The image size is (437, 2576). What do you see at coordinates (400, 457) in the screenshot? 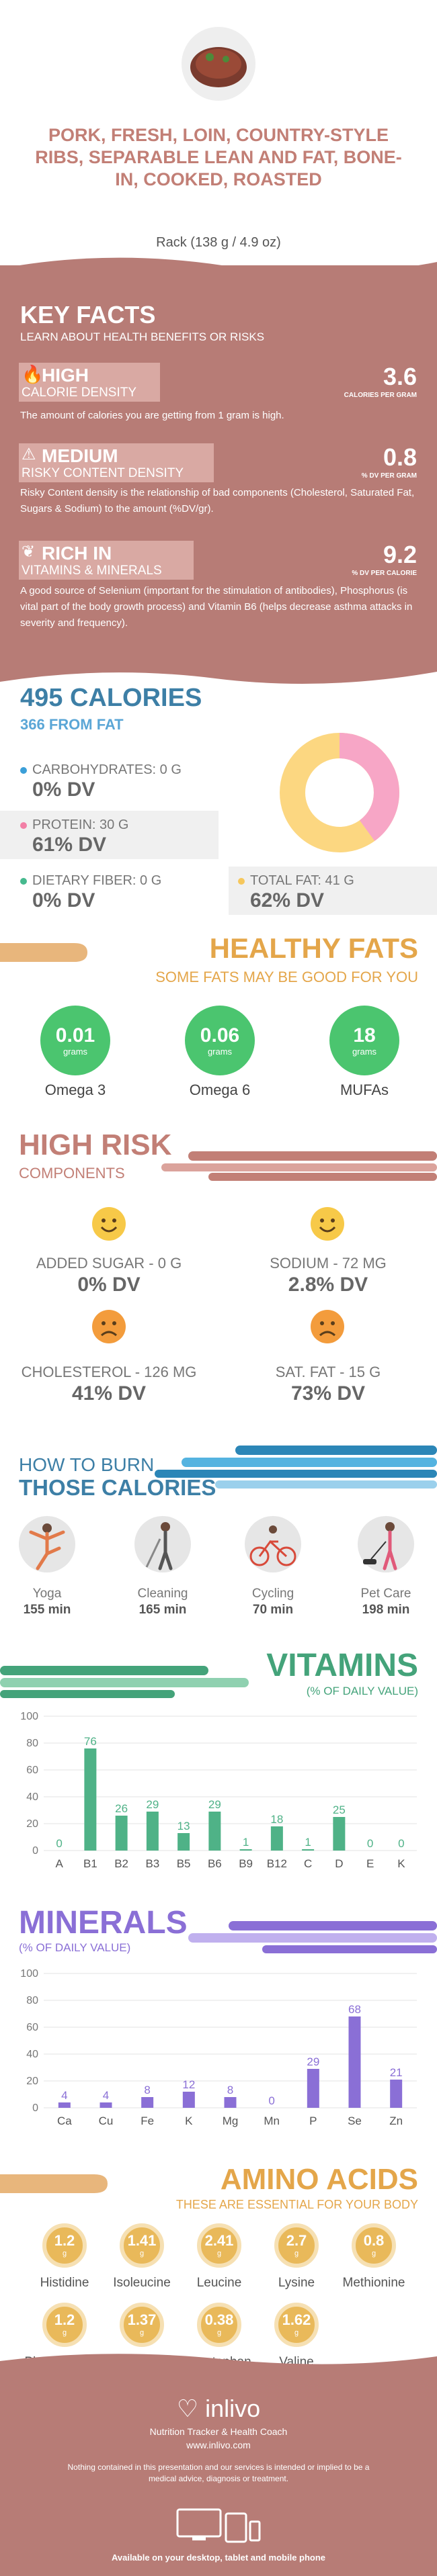
I see `risky-content-value: 0.8` at bounding box center [400, 457].